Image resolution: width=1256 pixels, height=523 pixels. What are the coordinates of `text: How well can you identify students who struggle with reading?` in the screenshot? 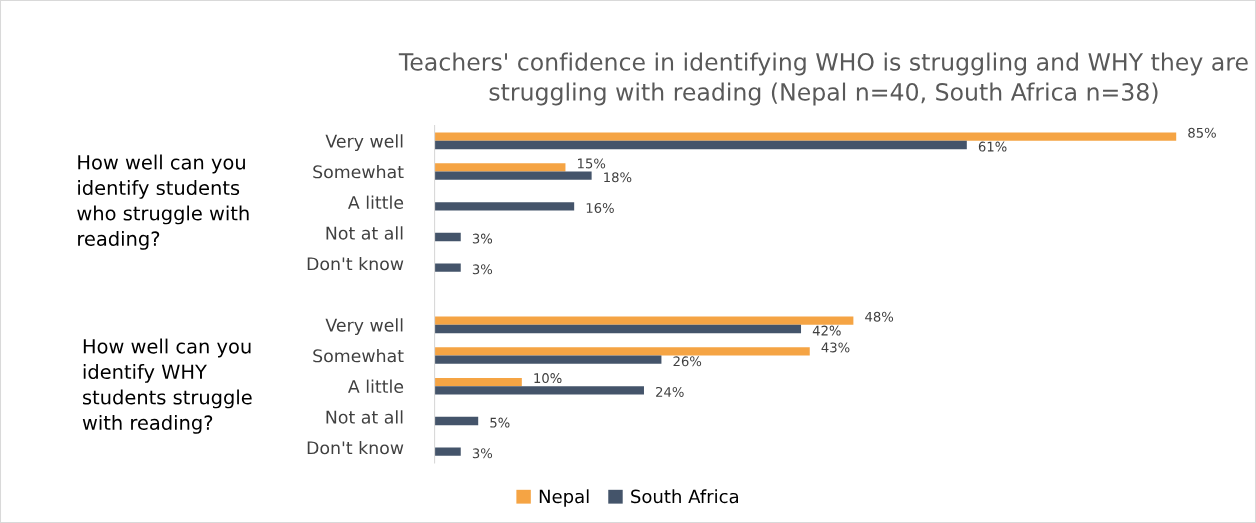 It's located at (163, 202).